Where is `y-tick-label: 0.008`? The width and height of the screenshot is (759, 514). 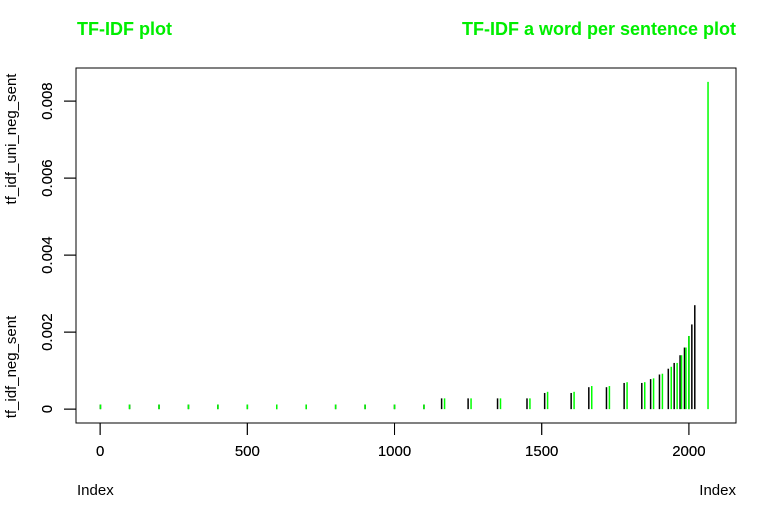
y-tick-label: 0.008 is located at coordinates (47, 101).